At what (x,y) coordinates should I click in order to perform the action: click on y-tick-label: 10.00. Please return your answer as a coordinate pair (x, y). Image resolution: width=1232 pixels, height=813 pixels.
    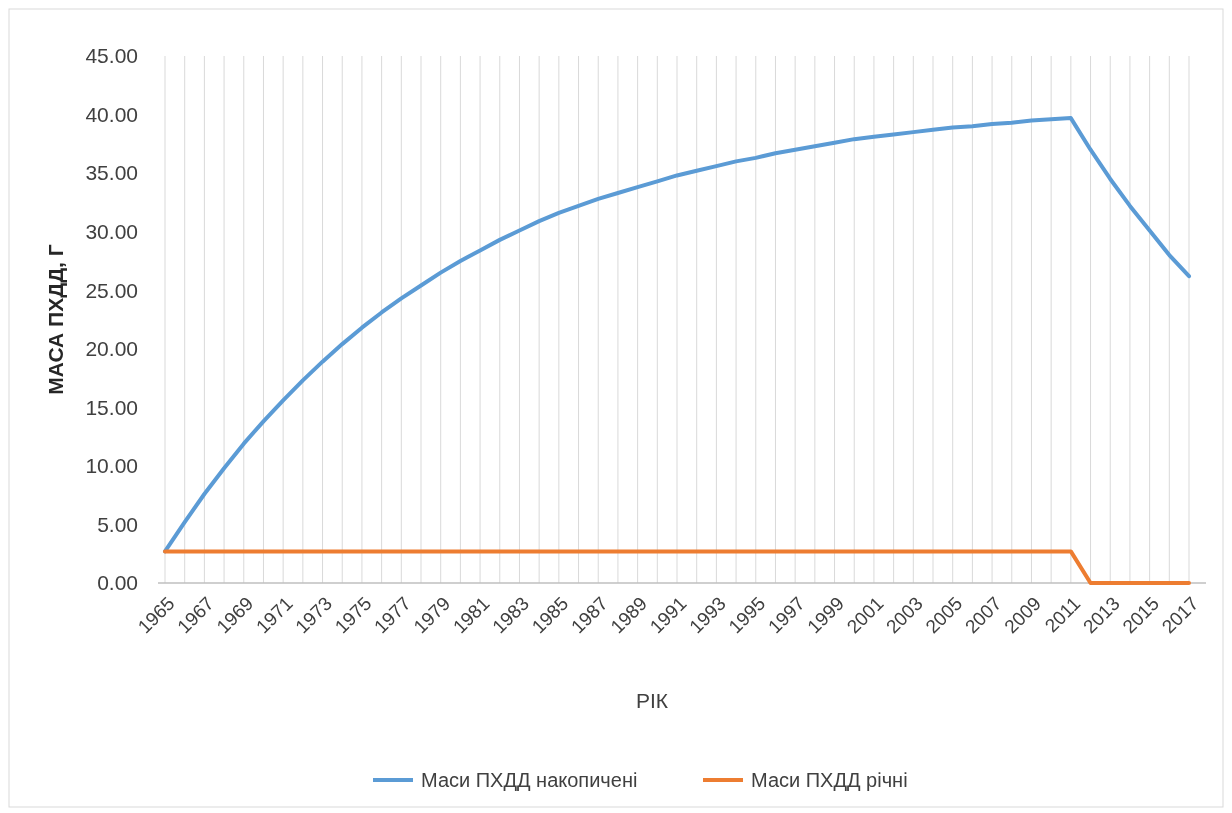
    Looking at the image, I should click on (111, 466).